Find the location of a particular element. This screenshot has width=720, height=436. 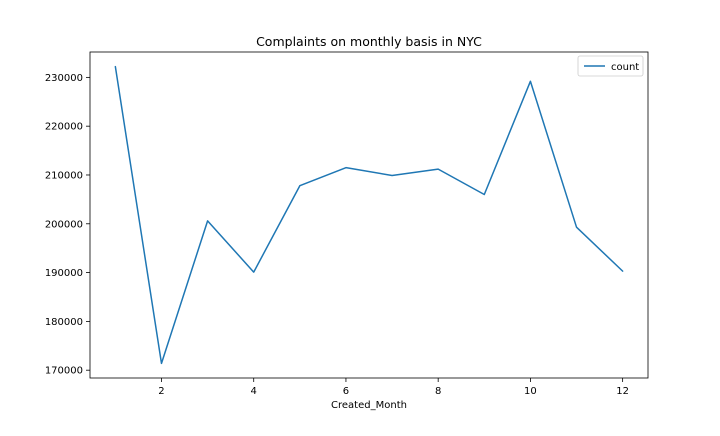

y-tick-label: 230000 is located at coordinates (64, 78).